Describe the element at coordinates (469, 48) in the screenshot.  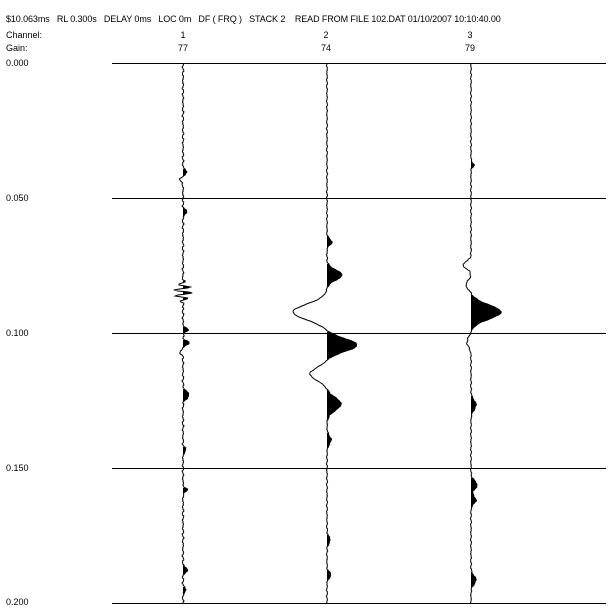
I see `gain-value-3: 79` at that location.